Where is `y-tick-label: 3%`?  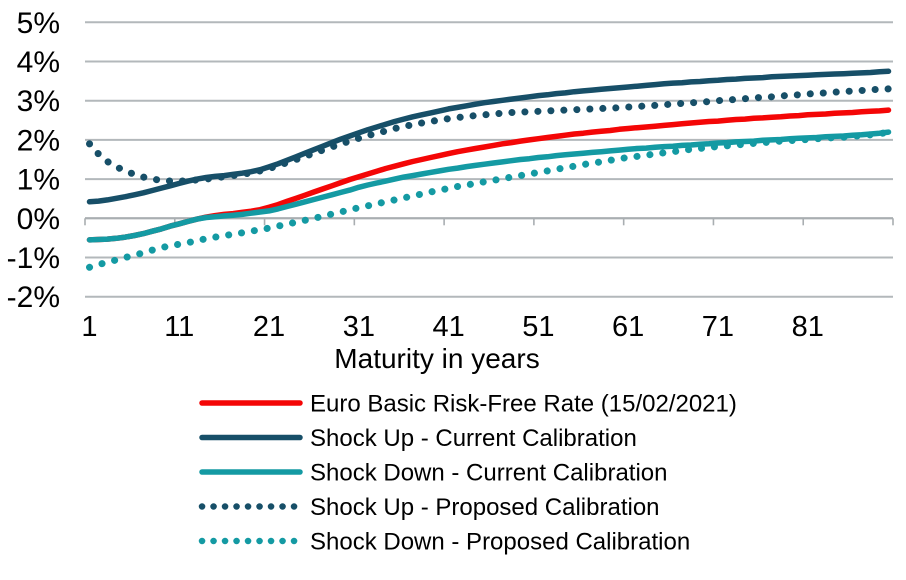
y-tick-label: 3% is located at coordinates (38, 101).